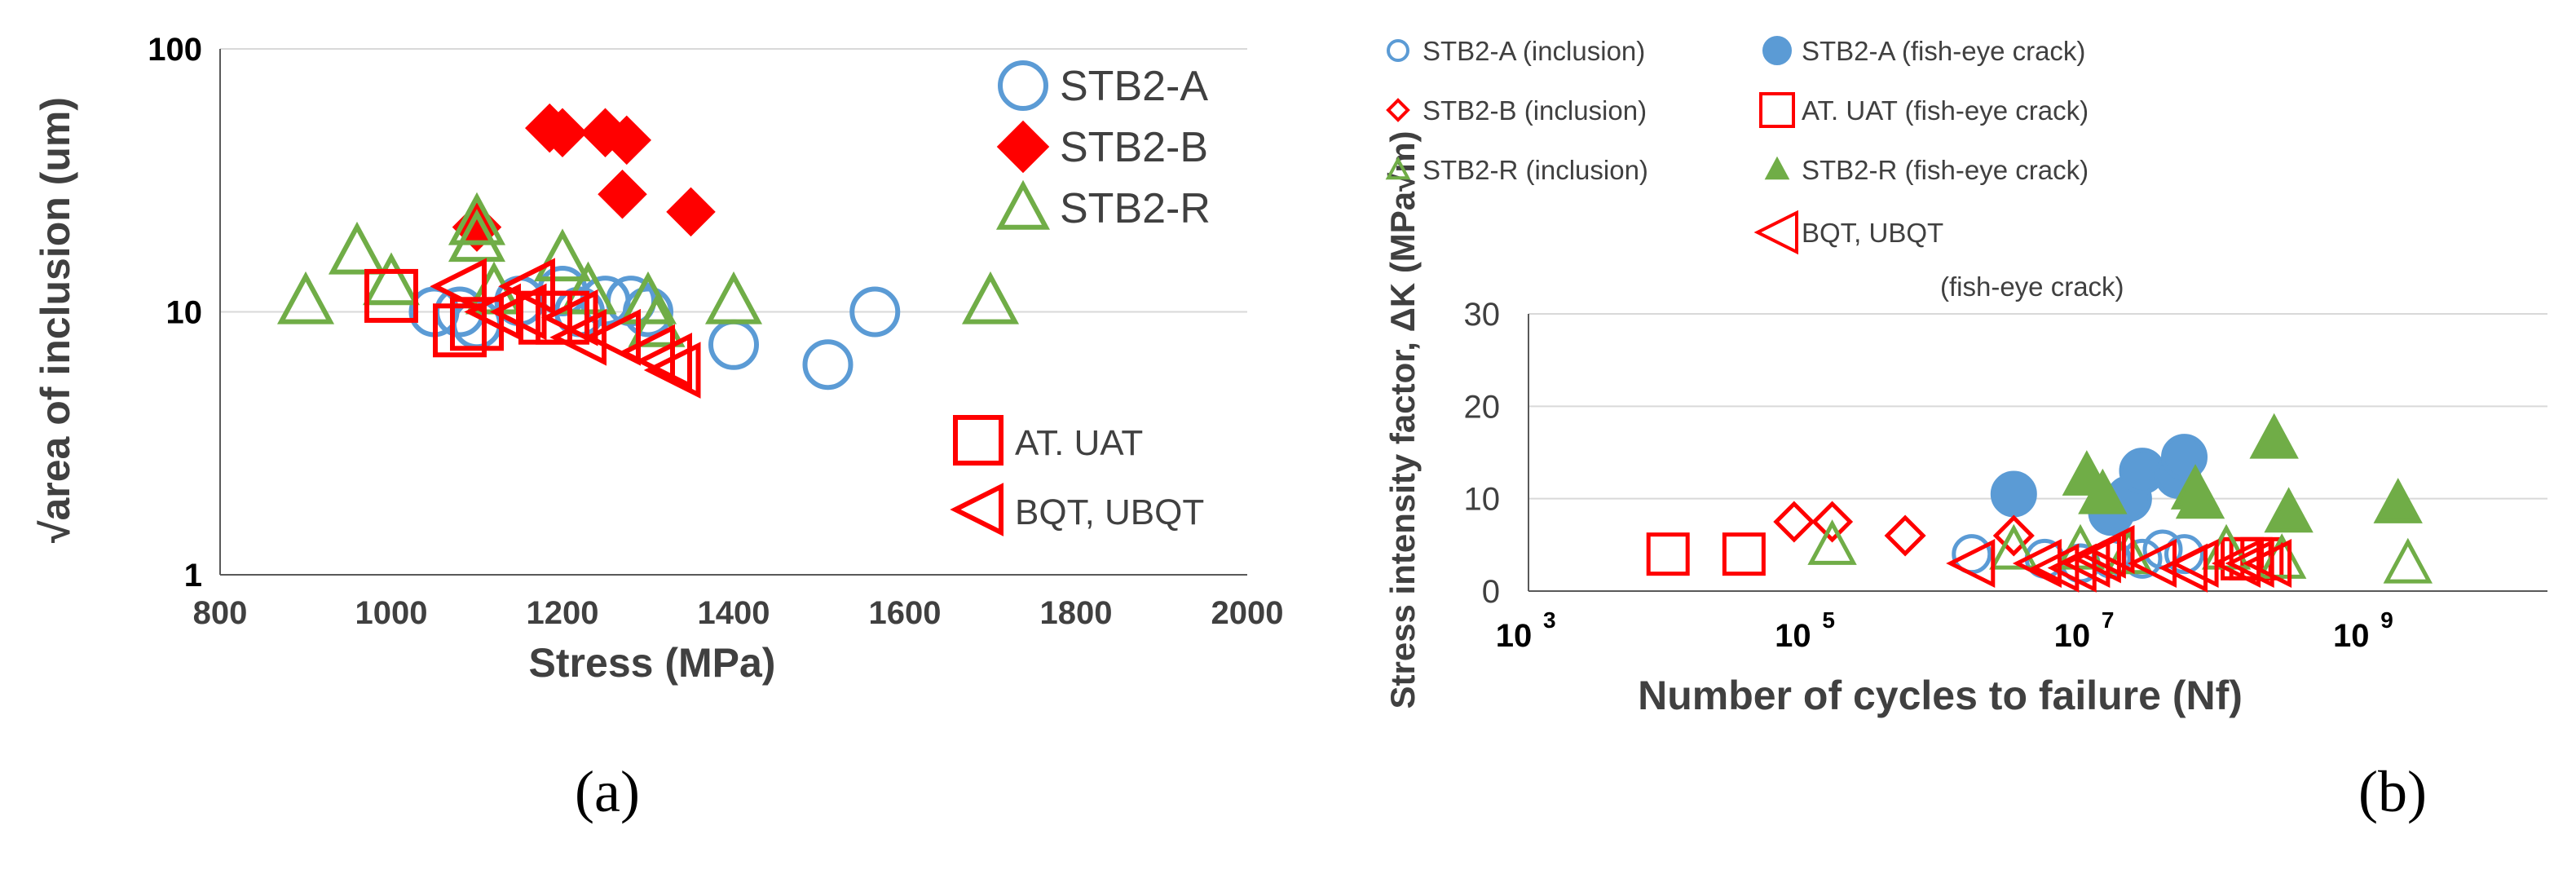 This screenshot has width=2576, height=896. What do you see at coordinates (1491, 592) in the screenshot?
I see `y-tick-label: 0` at bounding box center [1491, 592].